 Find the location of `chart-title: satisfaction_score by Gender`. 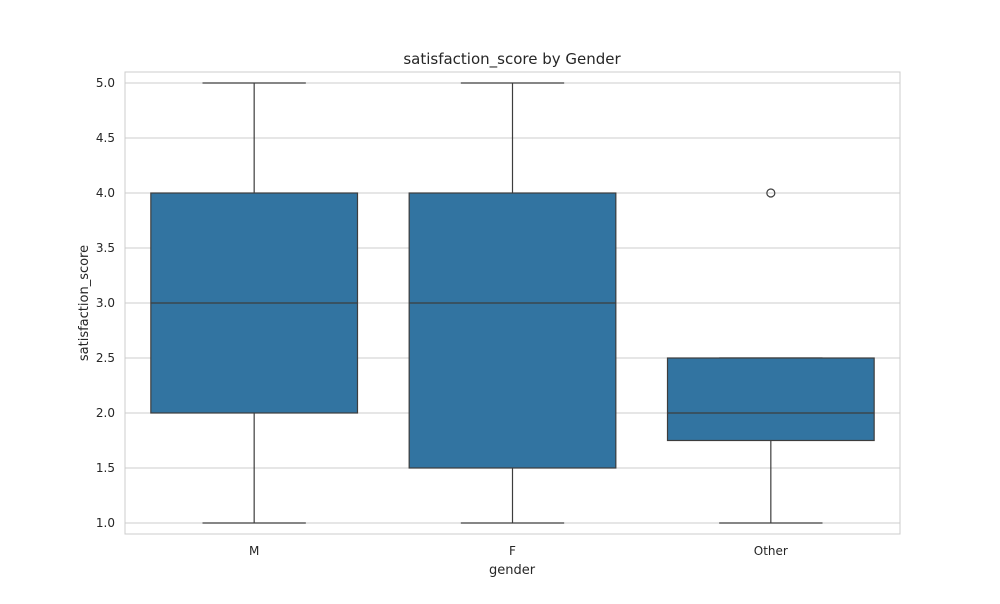

chart-title: satisfaction_score by Gender is located at coordinates (512, 59).